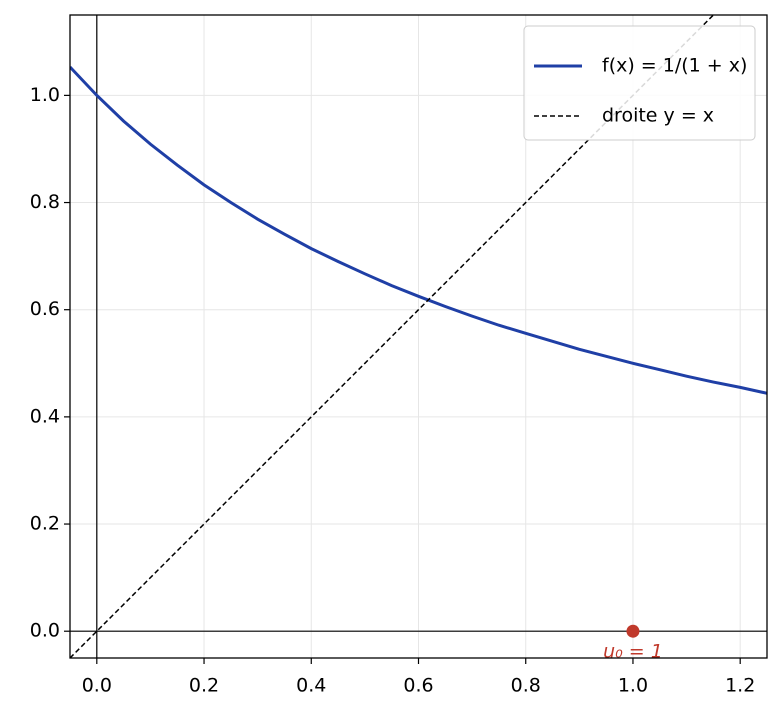 The width and height of the screenshot is (782, 713). Describe the element at coordinates (526, 686) in the screenshot. I see `x-tick-label: 0.8` at that location.